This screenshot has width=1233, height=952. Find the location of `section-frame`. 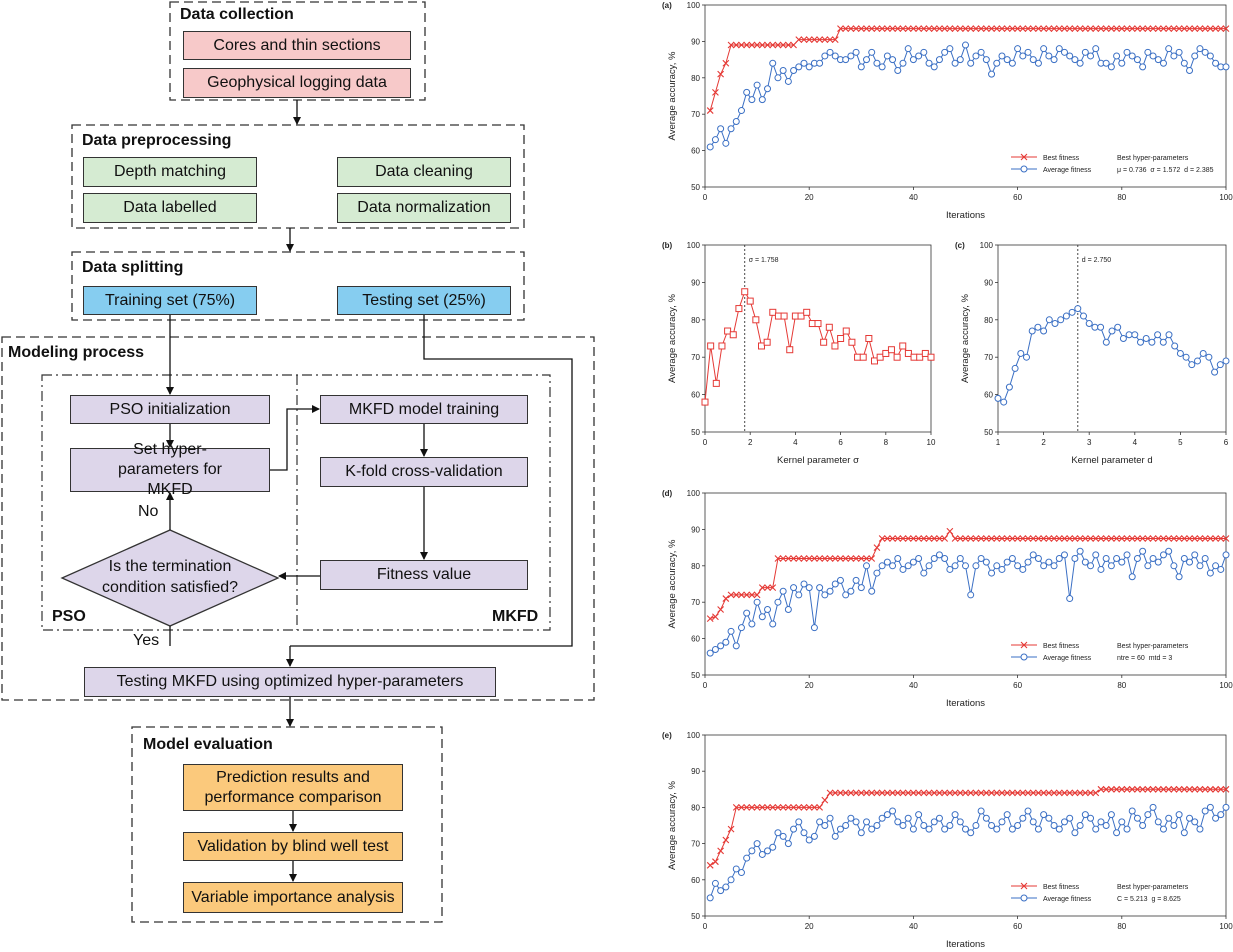

section-frame is located at coordinates (298, 176).